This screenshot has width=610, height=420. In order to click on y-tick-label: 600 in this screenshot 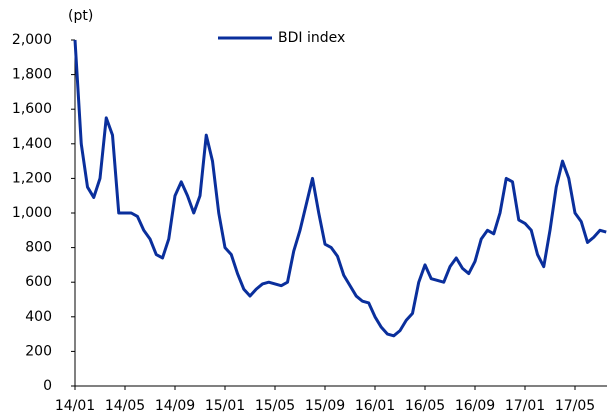, I will do `click(38, 282)`.